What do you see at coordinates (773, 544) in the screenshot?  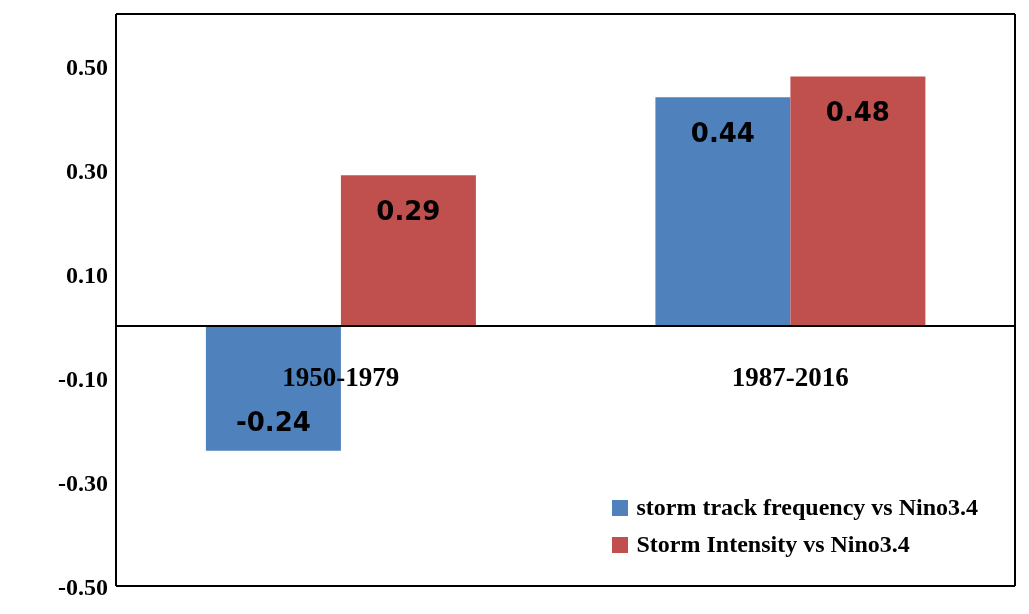 I see `legend-label: Storm Intensity vs Nino3.4` at bounding box center [773, 544].